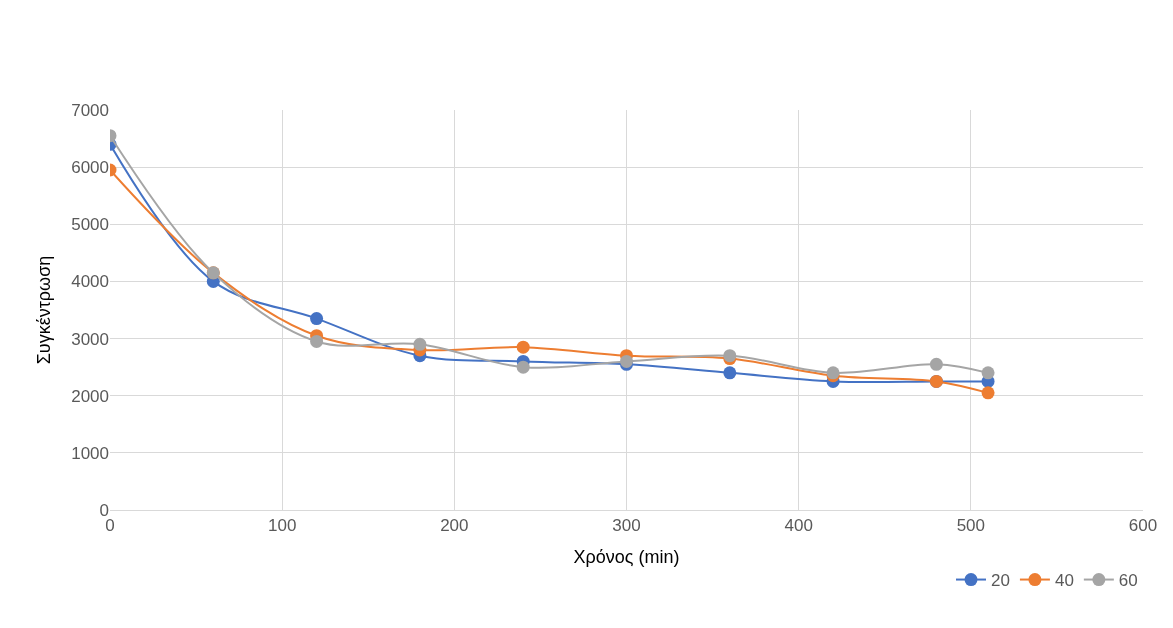 This screenshot has width=1173, height=628. I want to click on y-axis-title: Συγκέντρωση, so click(44, 310).